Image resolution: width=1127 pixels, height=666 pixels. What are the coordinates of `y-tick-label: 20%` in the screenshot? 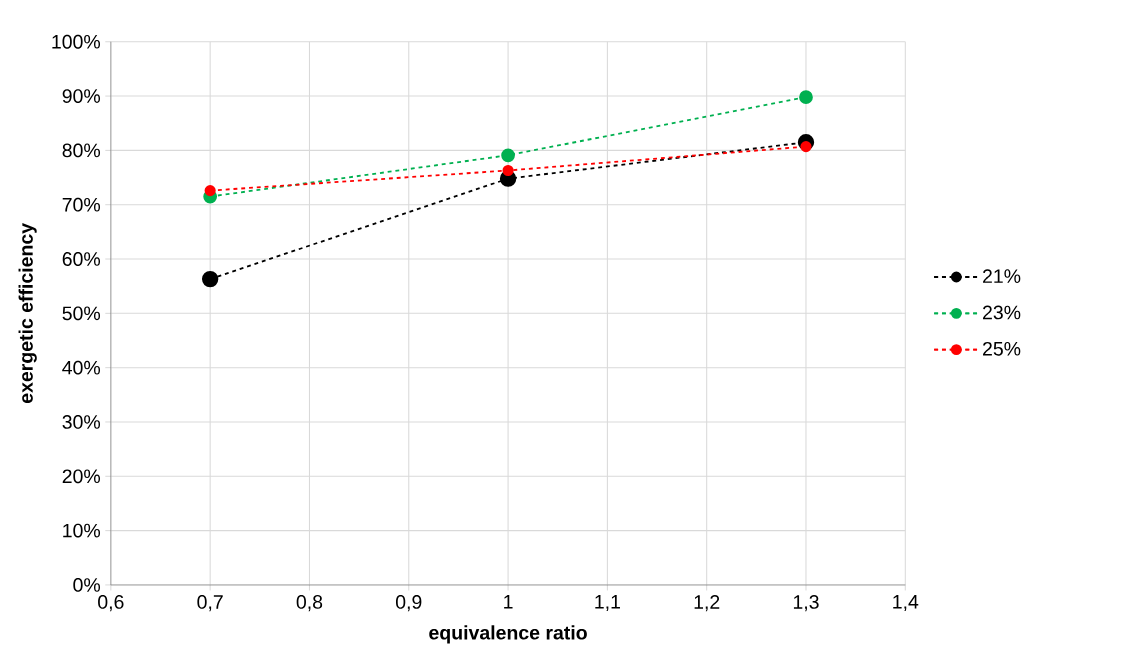 It's located at (81, 476).